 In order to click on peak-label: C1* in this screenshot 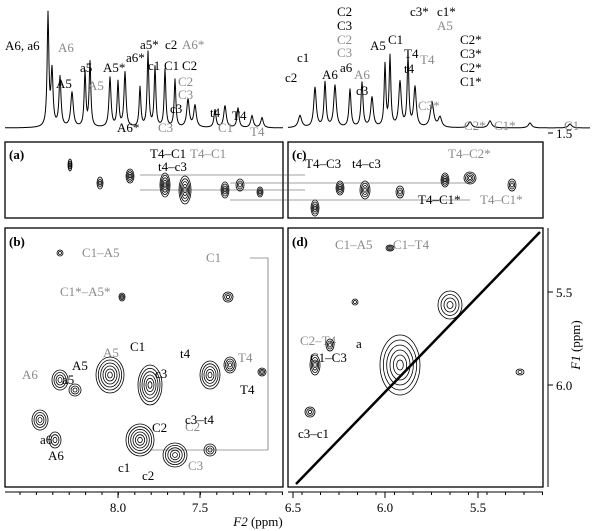, I will do `click(505, 125)`.